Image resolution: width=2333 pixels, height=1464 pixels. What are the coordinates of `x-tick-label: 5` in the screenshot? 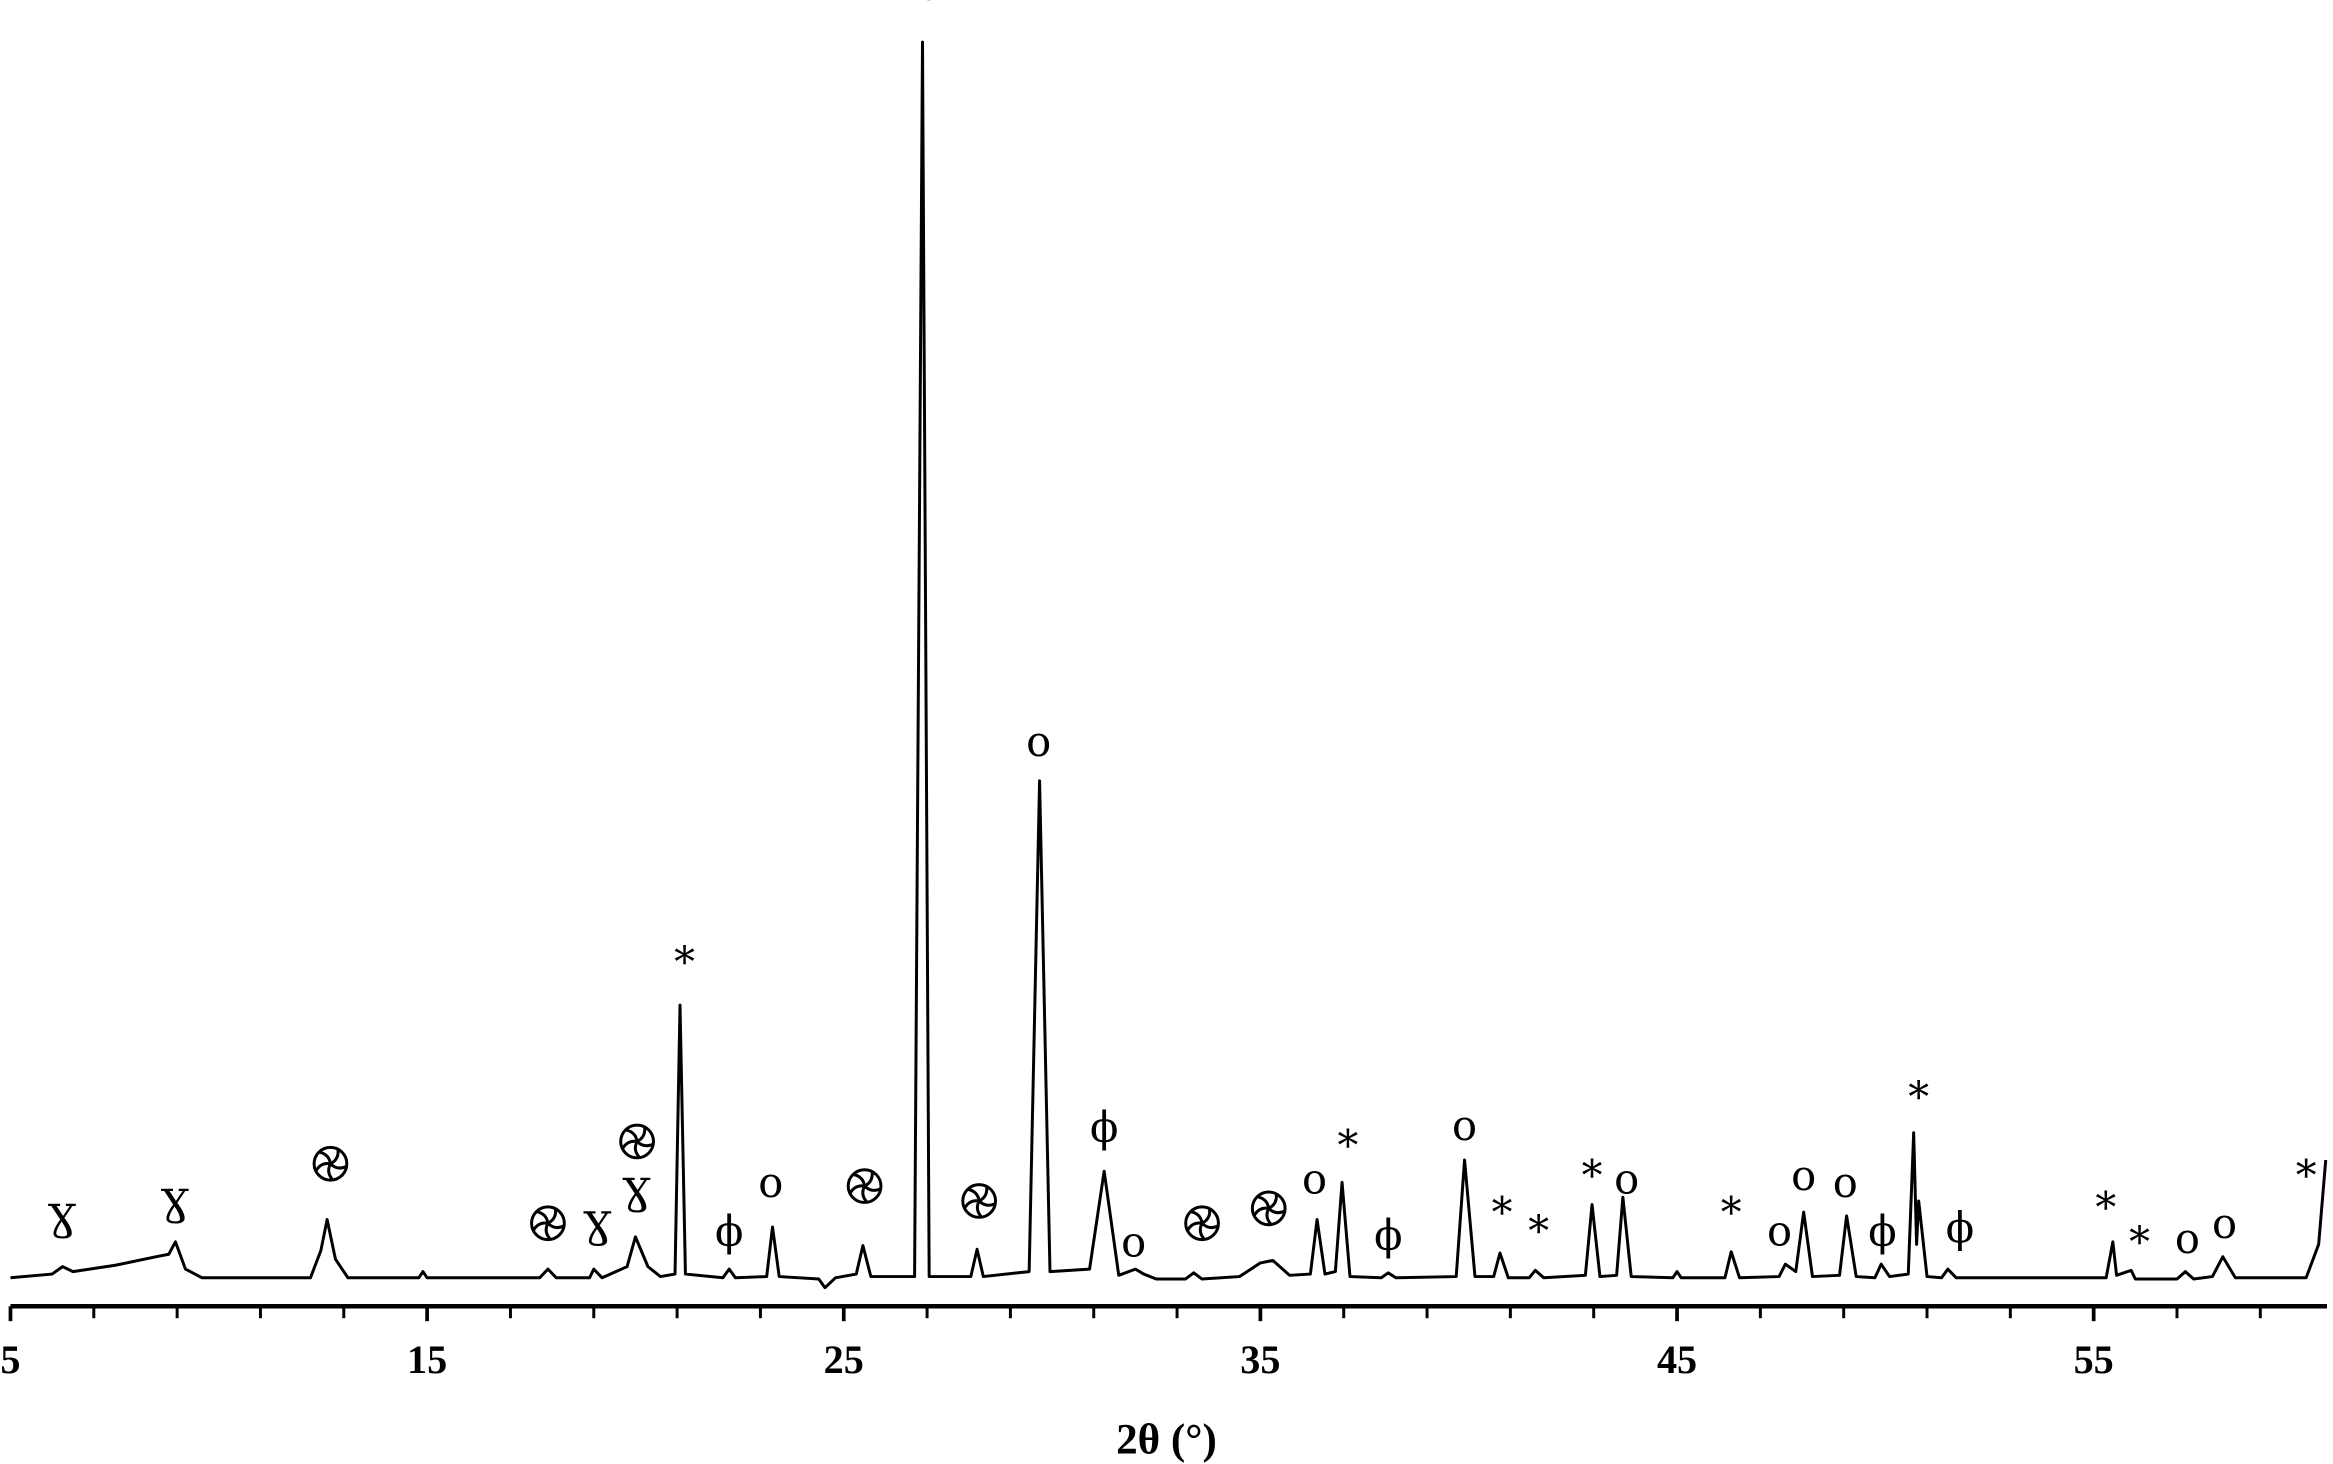 It's located at (10, 1359).